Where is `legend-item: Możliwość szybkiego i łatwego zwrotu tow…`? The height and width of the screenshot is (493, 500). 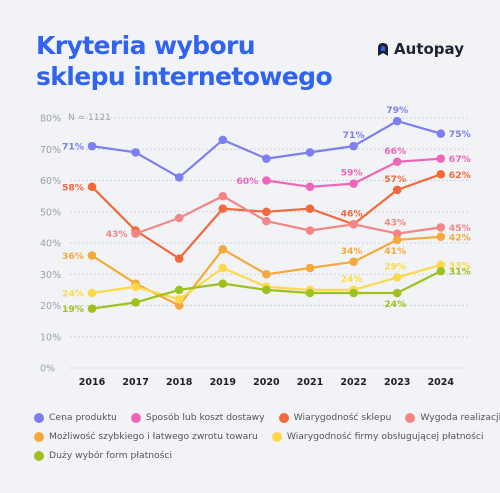
legend-item: Możliwość szybkiego i łatwego zwrotu tow… is located at coordinates (146, 436).